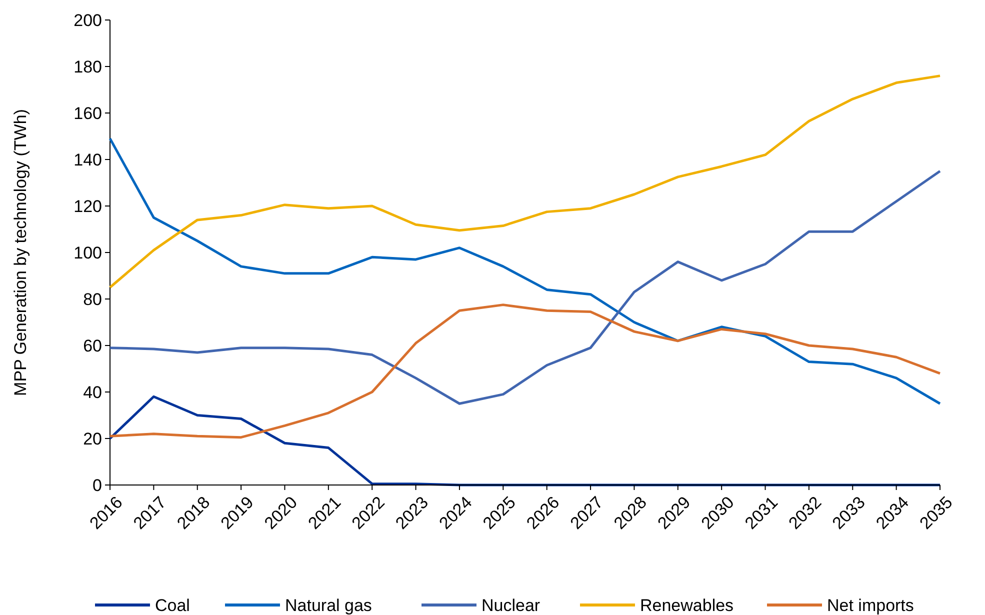 The height and width of the screenshot is (615, 985). What do you see at coordinates (88, 160) in the screenshot?
I see `y-tick-label: 140` at bounding box center [88, 160].